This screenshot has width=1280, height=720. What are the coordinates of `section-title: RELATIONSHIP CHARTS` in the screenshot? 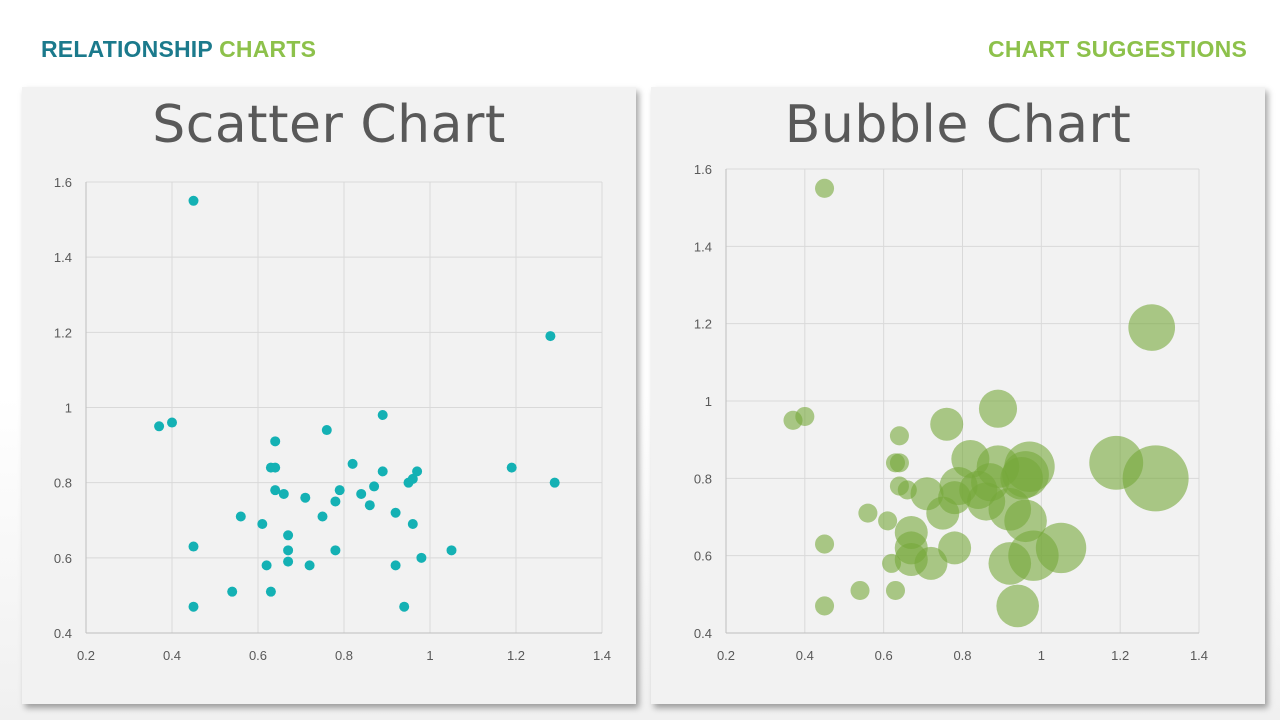 It's located at (178, 49).